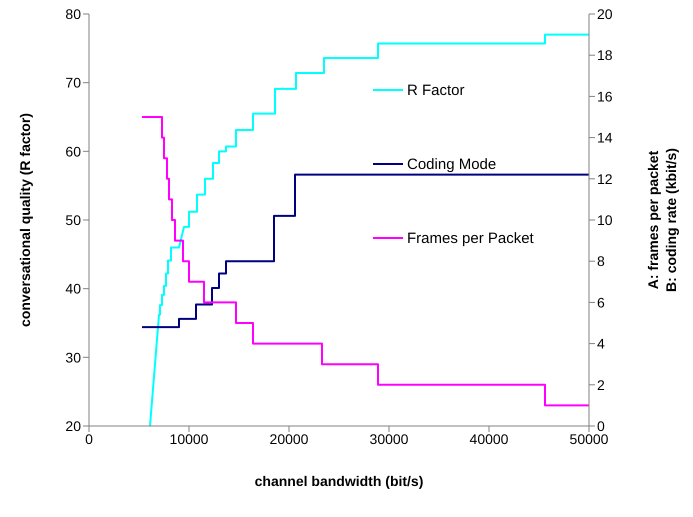  What do you see at coordinates (389, 438) in the screenshot?
I see `x-tick-label: 30000` at bounding box center [389, 438].